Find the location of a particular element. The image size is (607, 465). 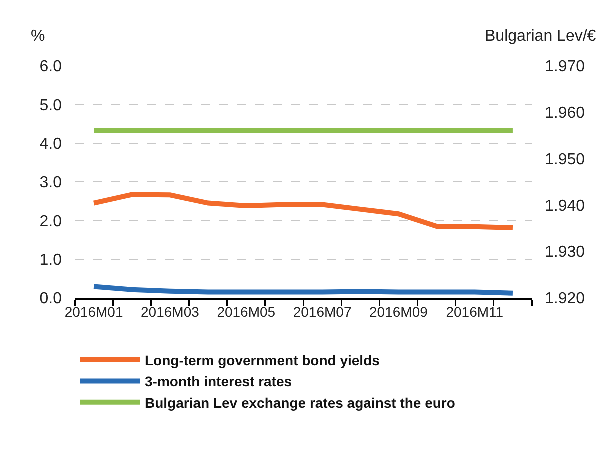

y2-tick-label: 1.960 is located at coordinates (565, 113).